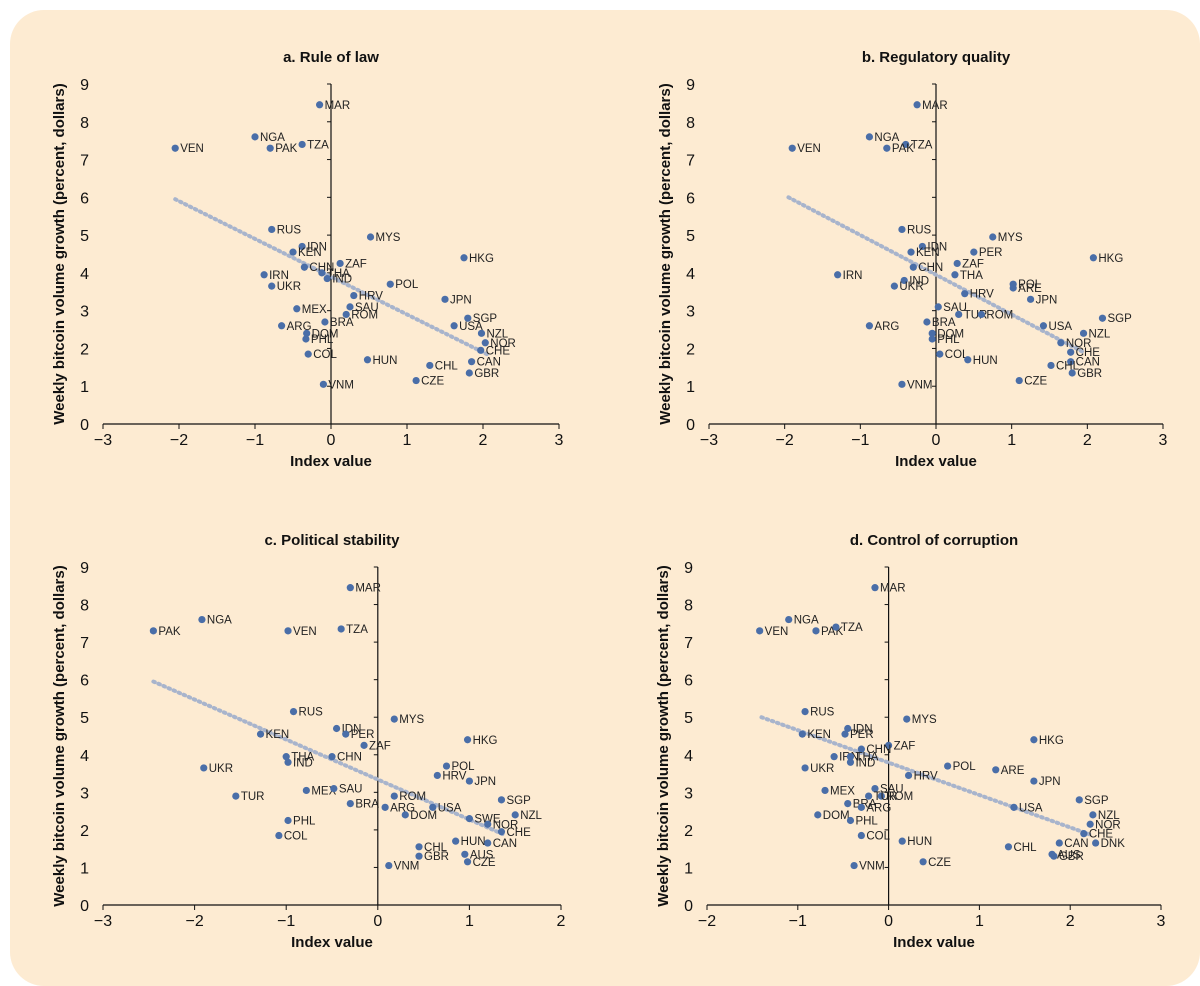  Describe the element at coordinates (862, 735) in the screenshot. I see `data-label-per: PER` at that location.